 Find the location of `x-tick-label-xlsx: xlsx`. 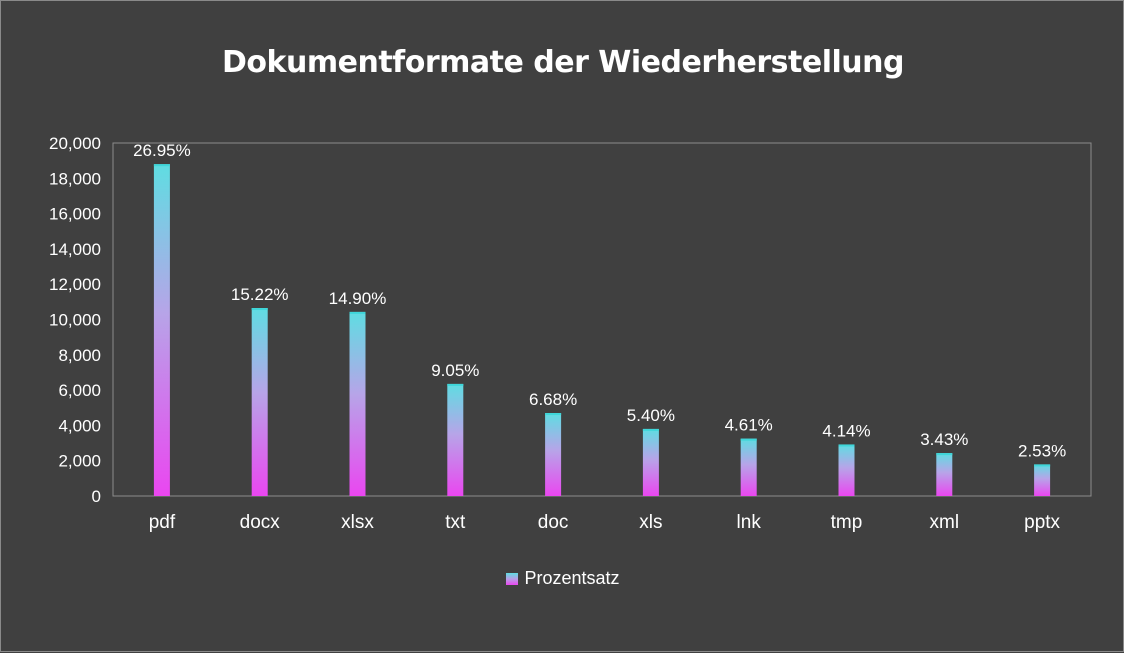

x-tick-label-xlsx: xlsx is located at coordinates (357, 522).